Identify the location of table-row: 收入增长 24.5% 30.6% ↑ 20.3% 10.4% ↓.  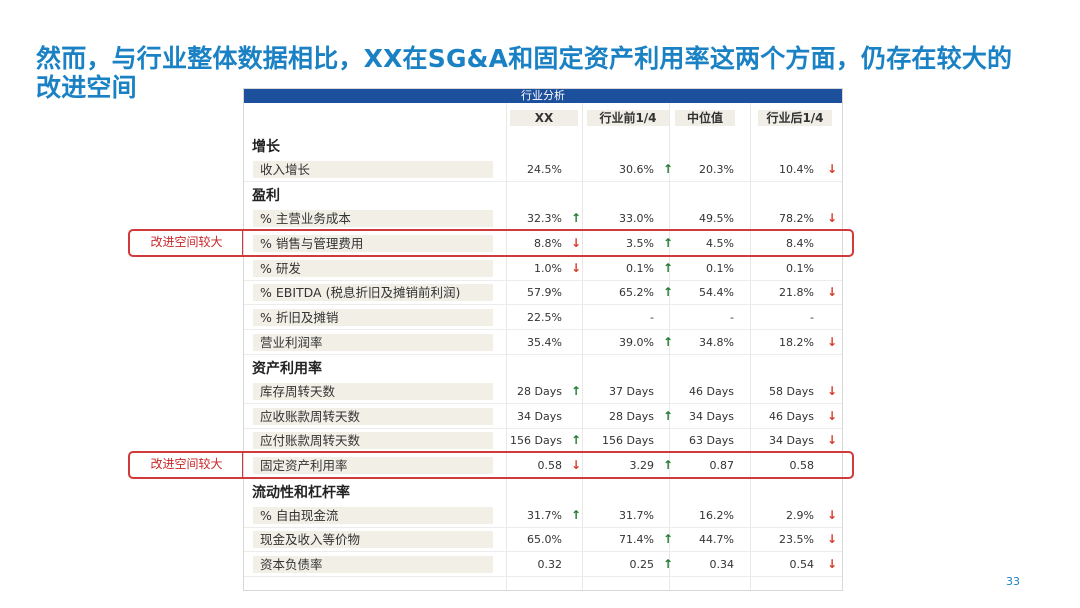
(543, 170).